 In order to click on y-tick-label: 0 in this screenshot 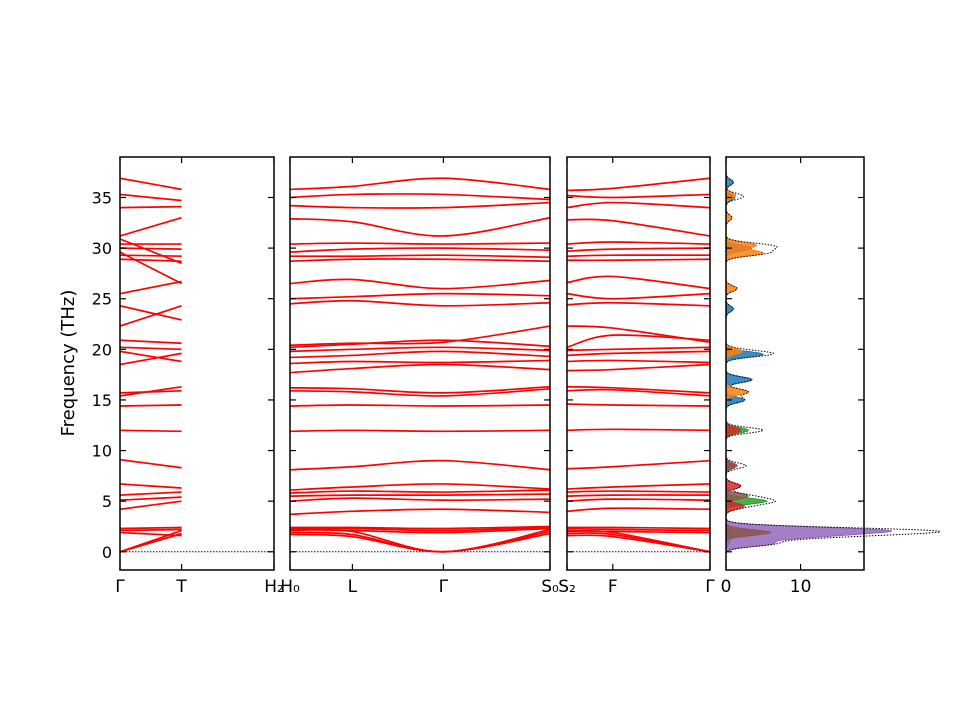, I will do `click(107, 552)`.